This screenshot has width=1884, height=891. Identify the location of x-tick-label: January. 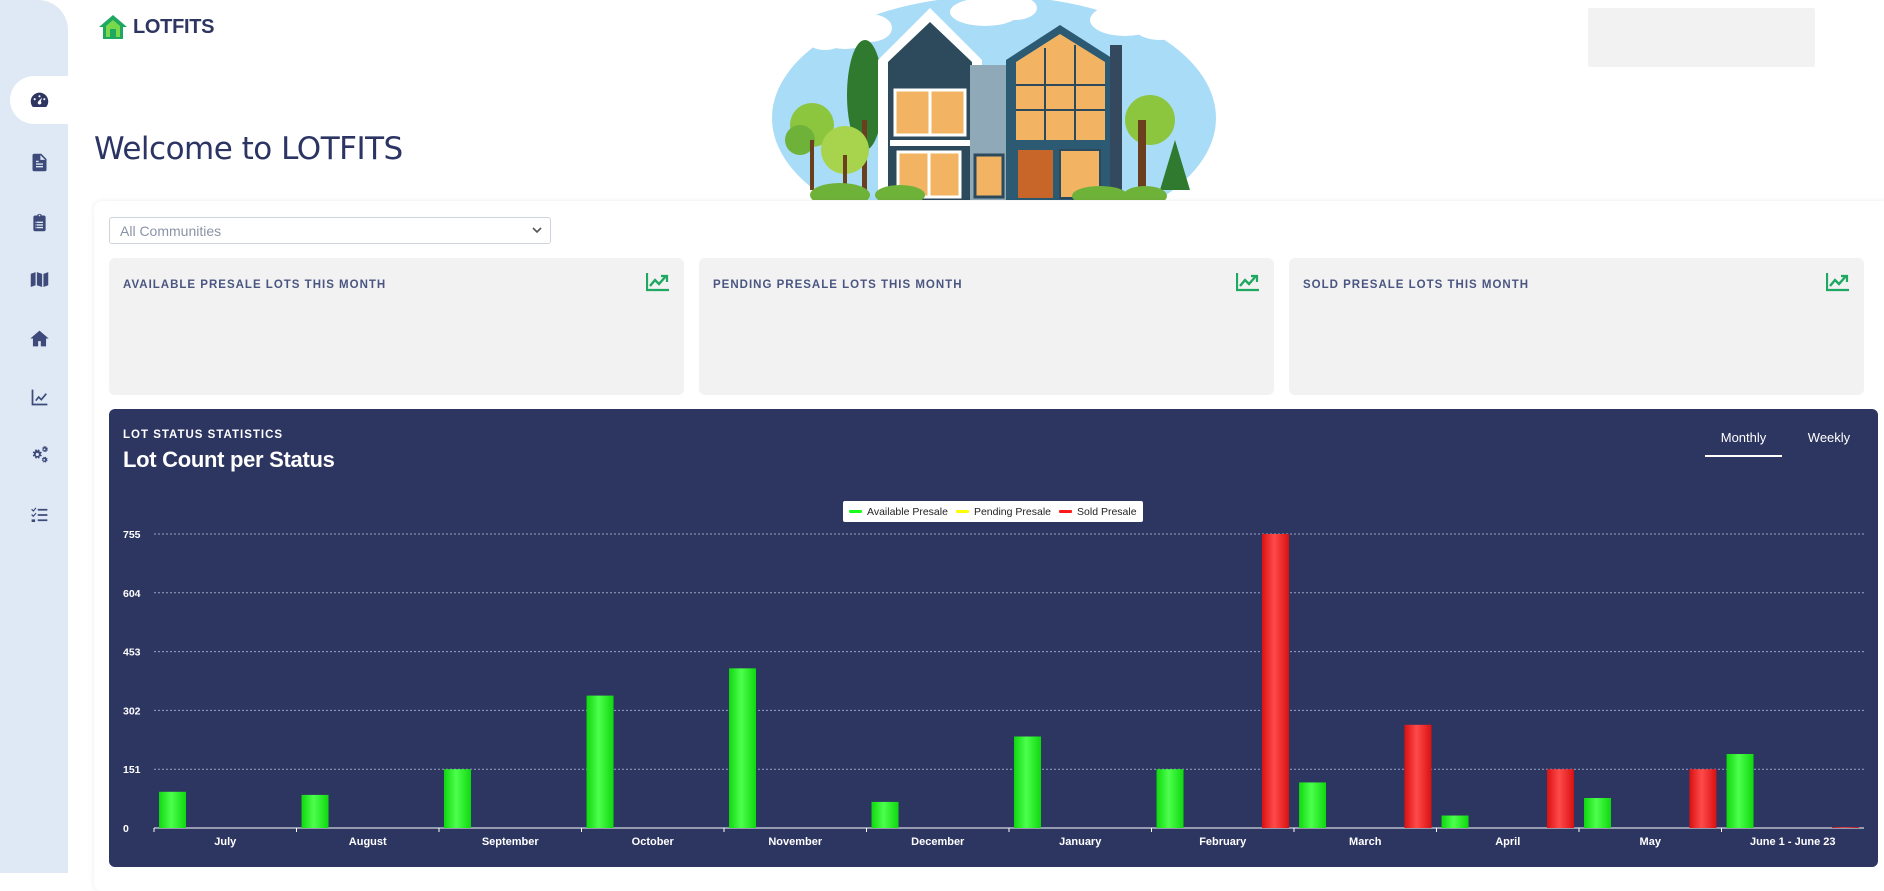
(1080, 842).